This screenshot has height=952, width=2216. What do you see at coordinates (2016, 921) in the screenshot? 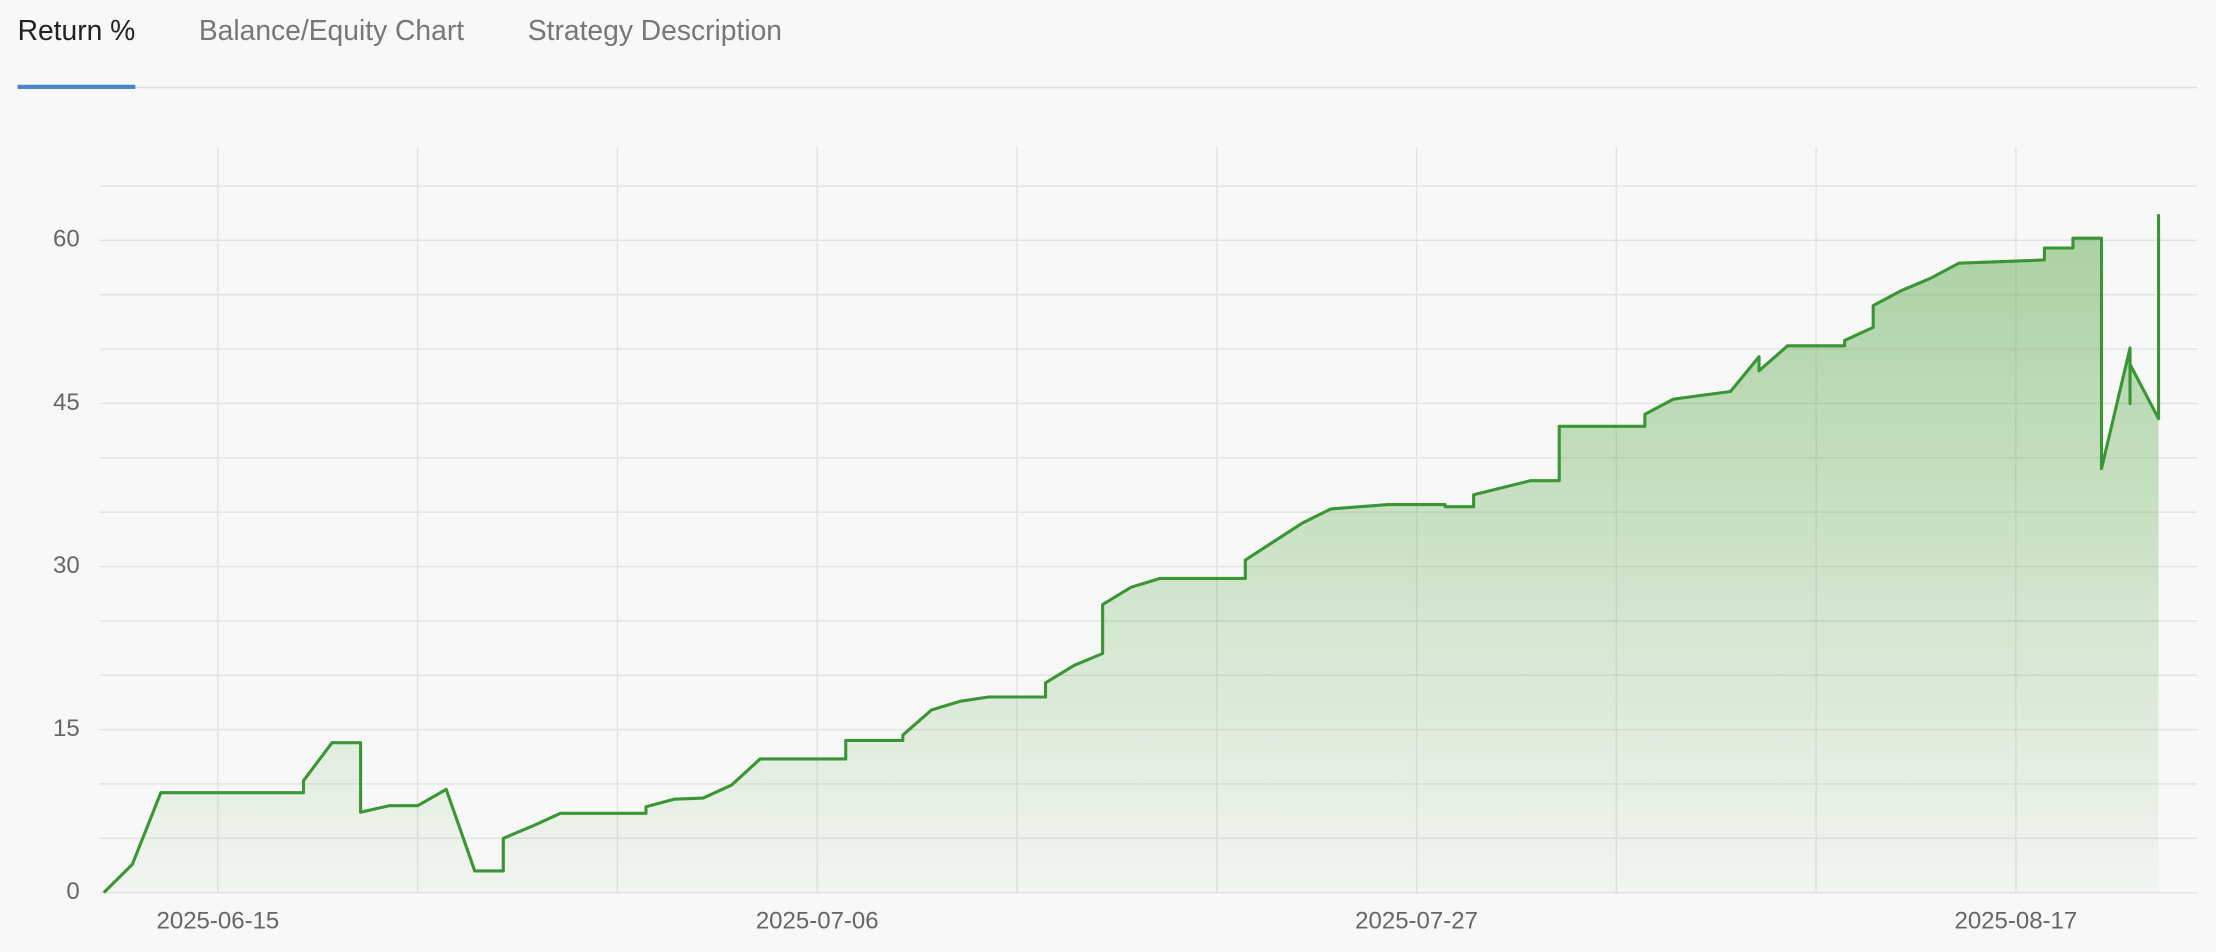
I see `x-tick-label: 2025-08-17` at bounding box center [2016, 921].